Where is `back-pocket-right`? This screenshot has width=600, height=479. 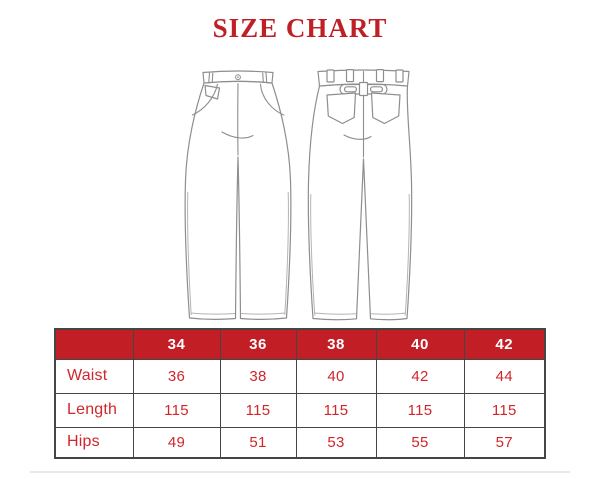
back-pocket-right is located at coordinates (385, 108).